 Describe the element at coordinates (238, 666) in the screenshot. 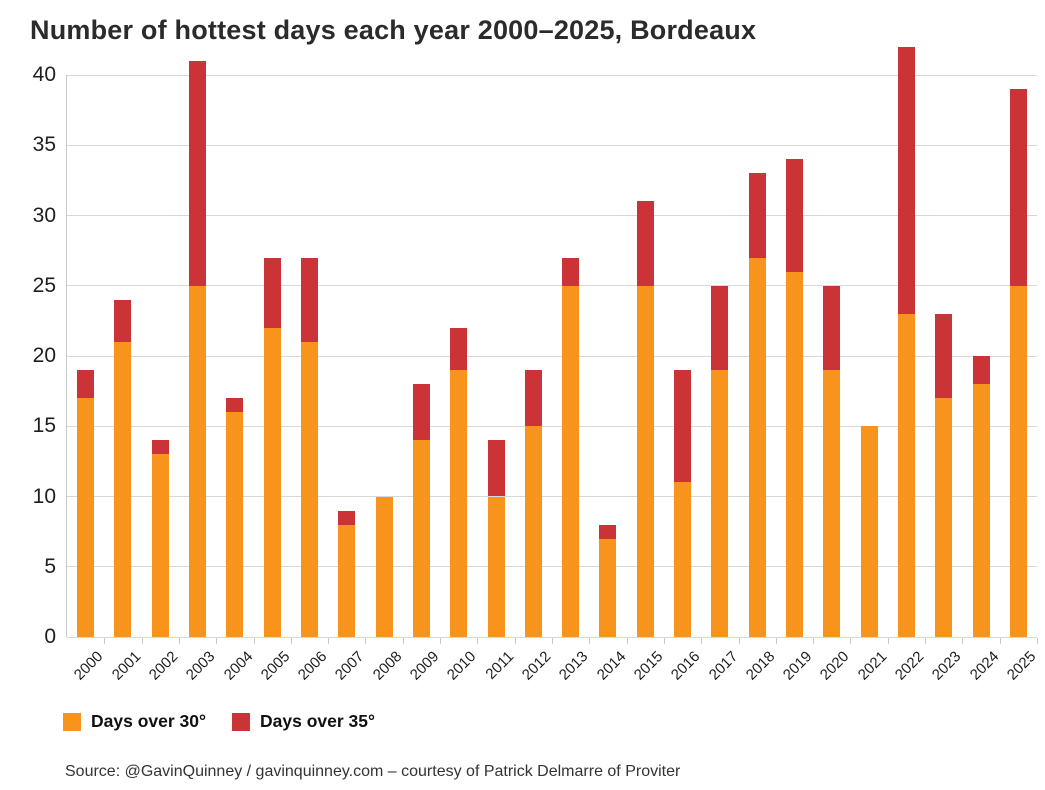

I see `x-tick-label-text: 2004` at that location.